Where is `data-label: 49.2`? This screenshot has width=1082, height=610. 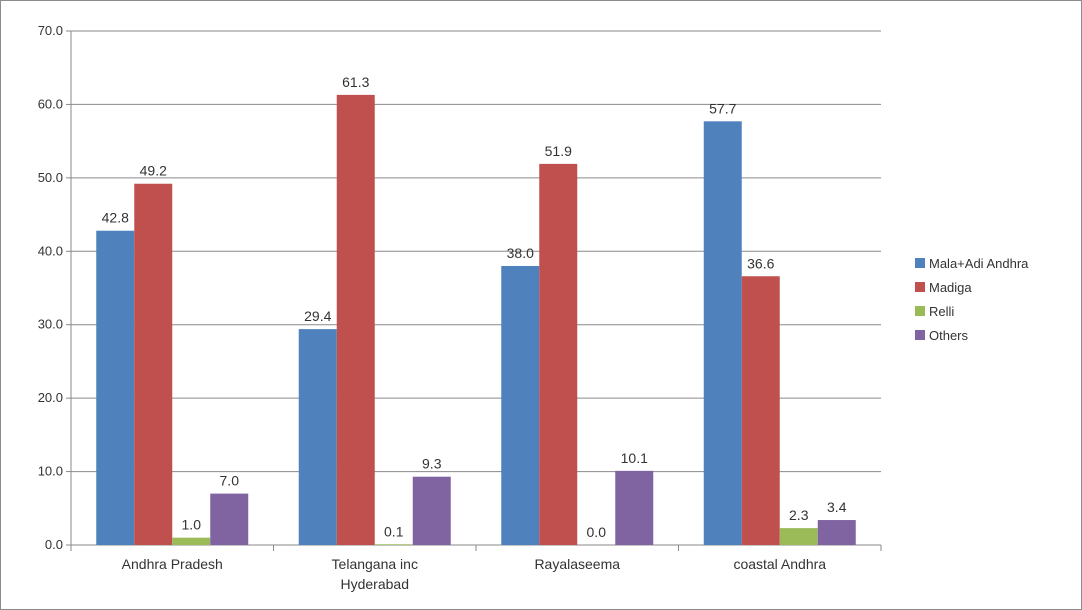
data-label: 49.2 is located at coordinates (153, 171).